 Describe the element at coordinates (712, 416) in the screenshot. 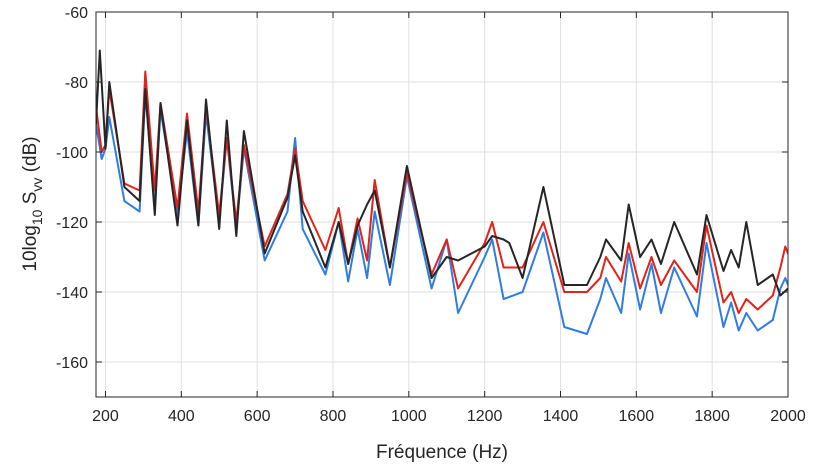

I see `x-tick-label: 1800` at that location.